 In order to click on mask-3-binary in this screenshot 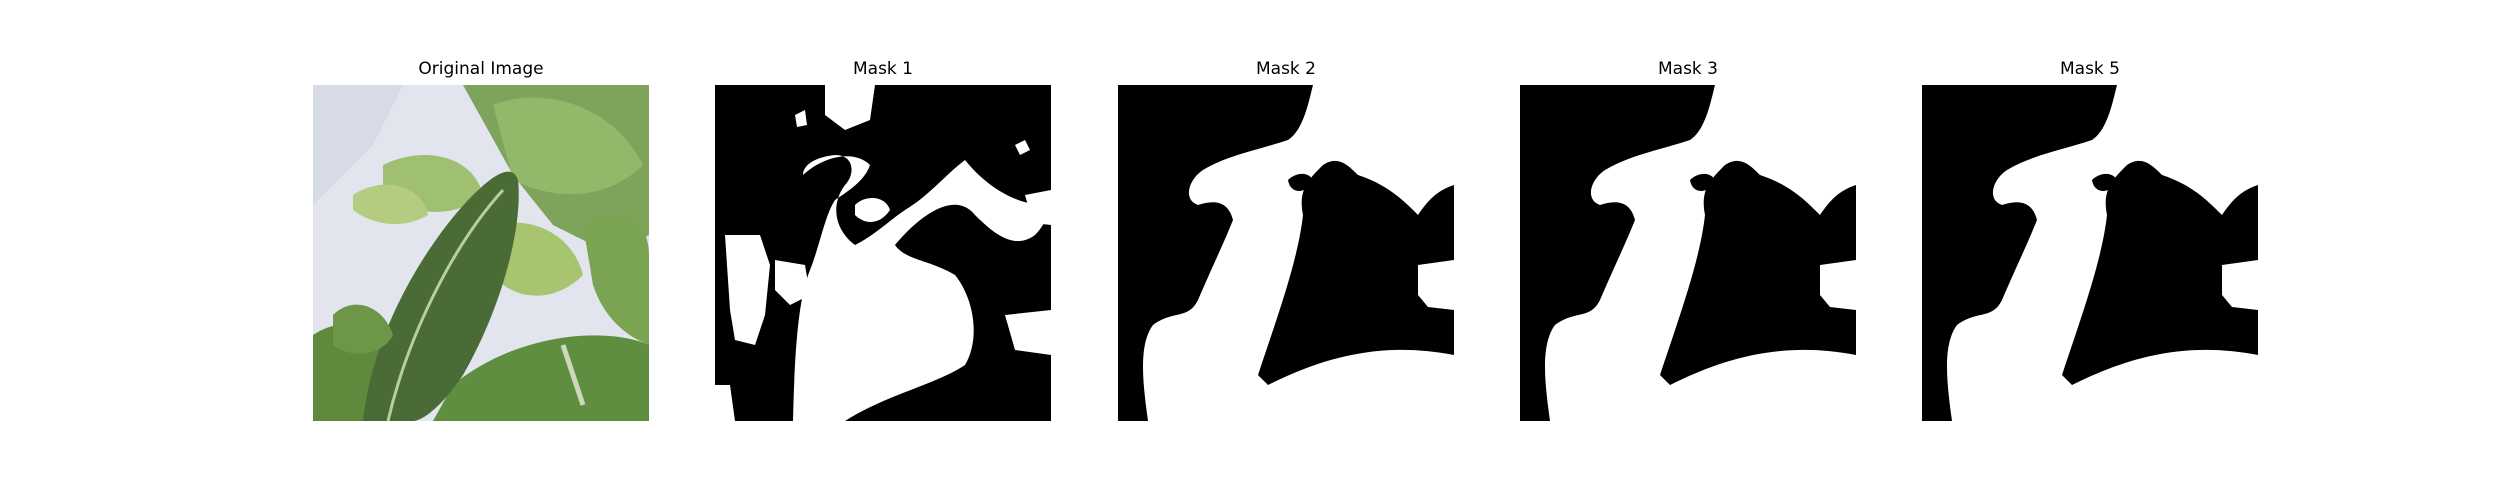, I will do `click(1688, 253)`.